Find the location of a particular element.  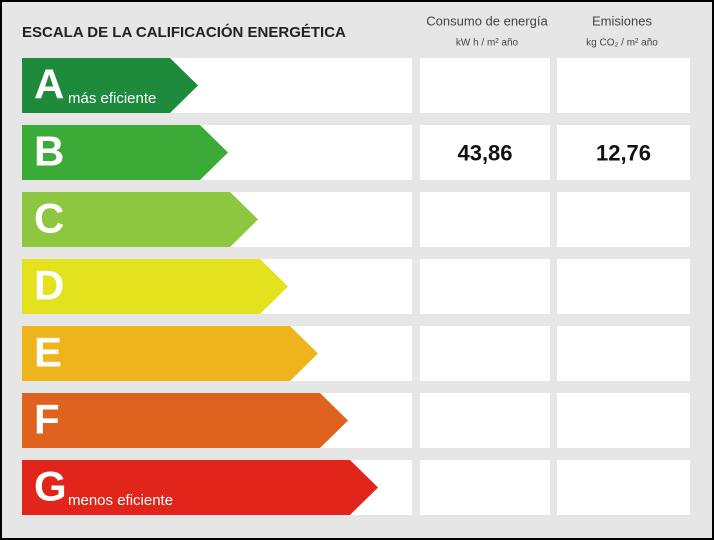

rating-note: más eficiente is located at coordinates (112, 98).